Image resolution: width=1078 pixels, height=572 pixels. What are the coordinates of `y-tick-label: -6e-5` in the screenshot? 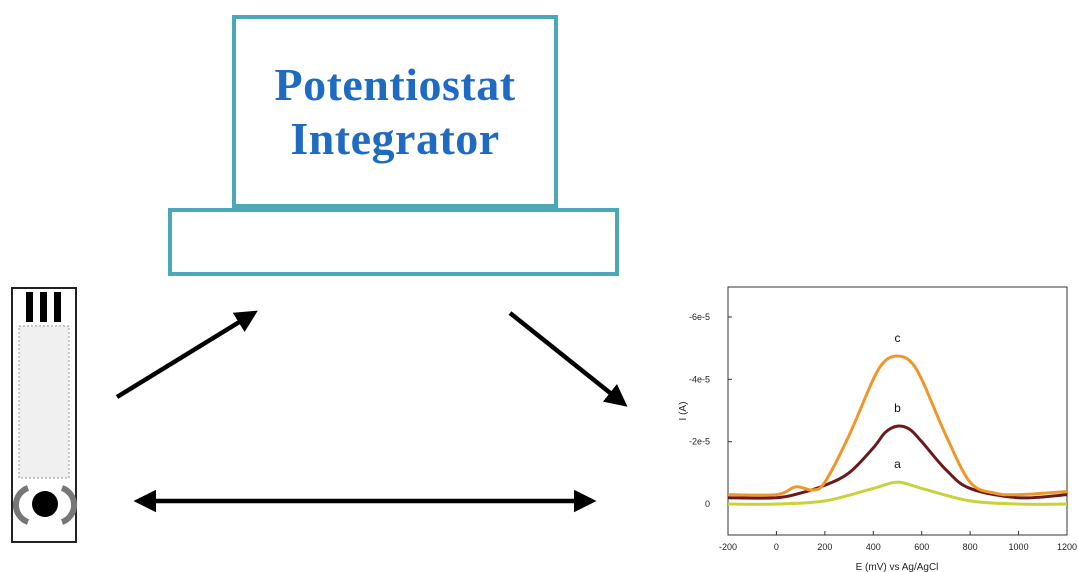 It's located at (699, 317).